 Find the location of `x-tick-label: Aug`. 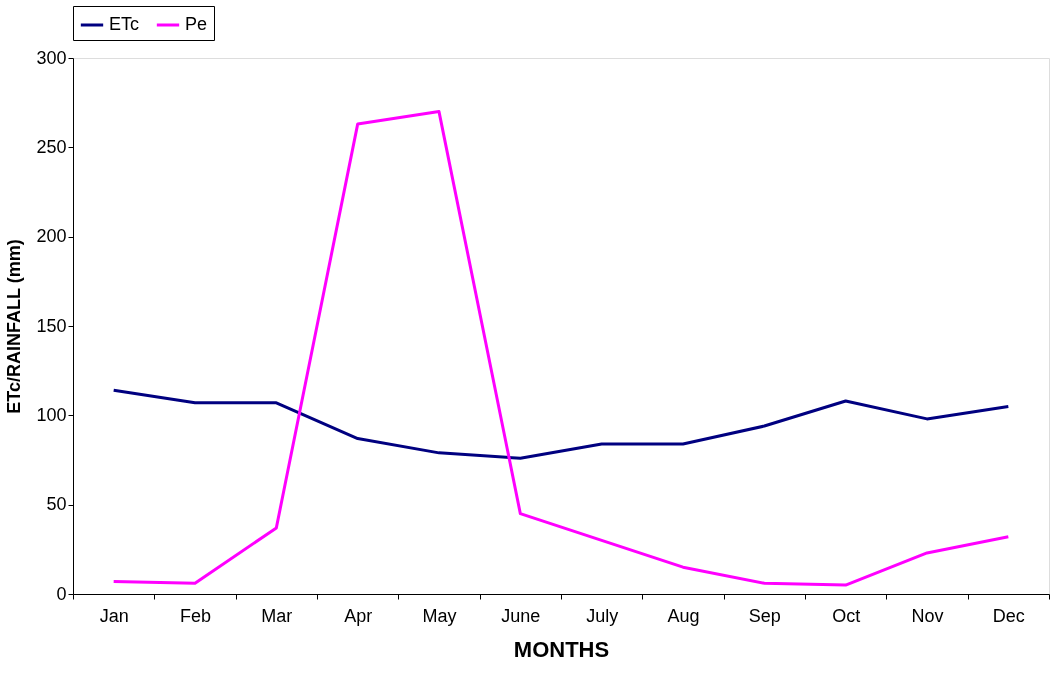

x-tick-label: Aug is located at coordinates (683, 615).